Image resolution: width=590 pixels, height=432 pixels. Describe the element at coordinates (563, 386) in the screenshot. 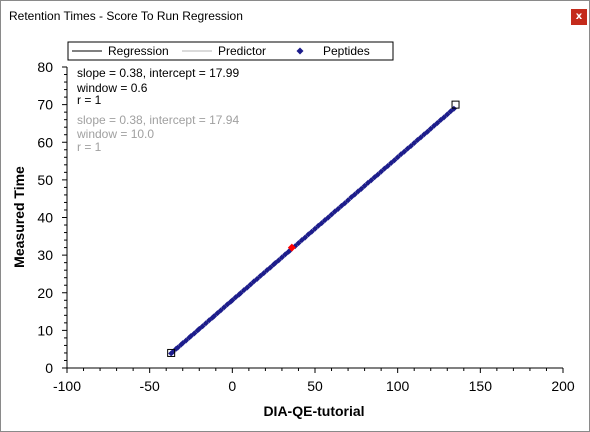

I see `x-tick-label: 200` at that location.